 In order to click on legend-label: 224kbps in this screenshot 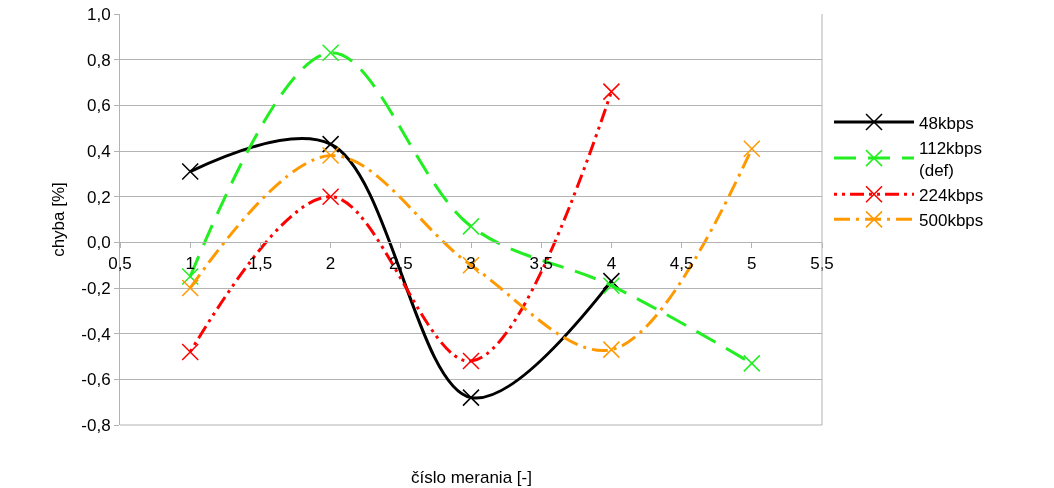, I will do `click(951, 195)`.